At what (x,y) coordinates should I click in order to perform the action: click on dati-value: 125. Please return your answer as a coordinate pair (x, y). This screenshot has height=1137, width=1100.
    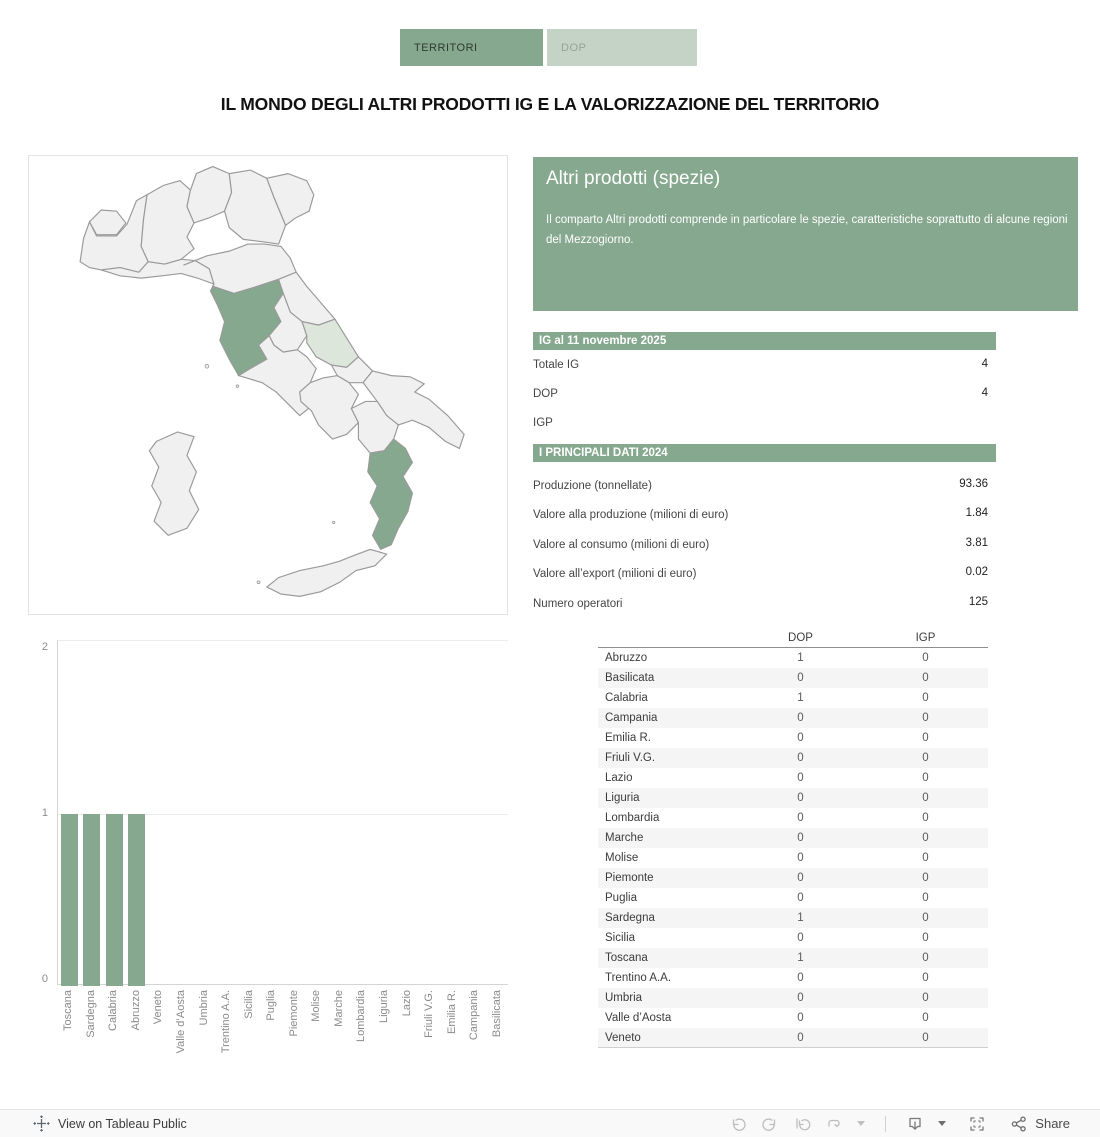
    Looking at the image, I should click on (978, 601).